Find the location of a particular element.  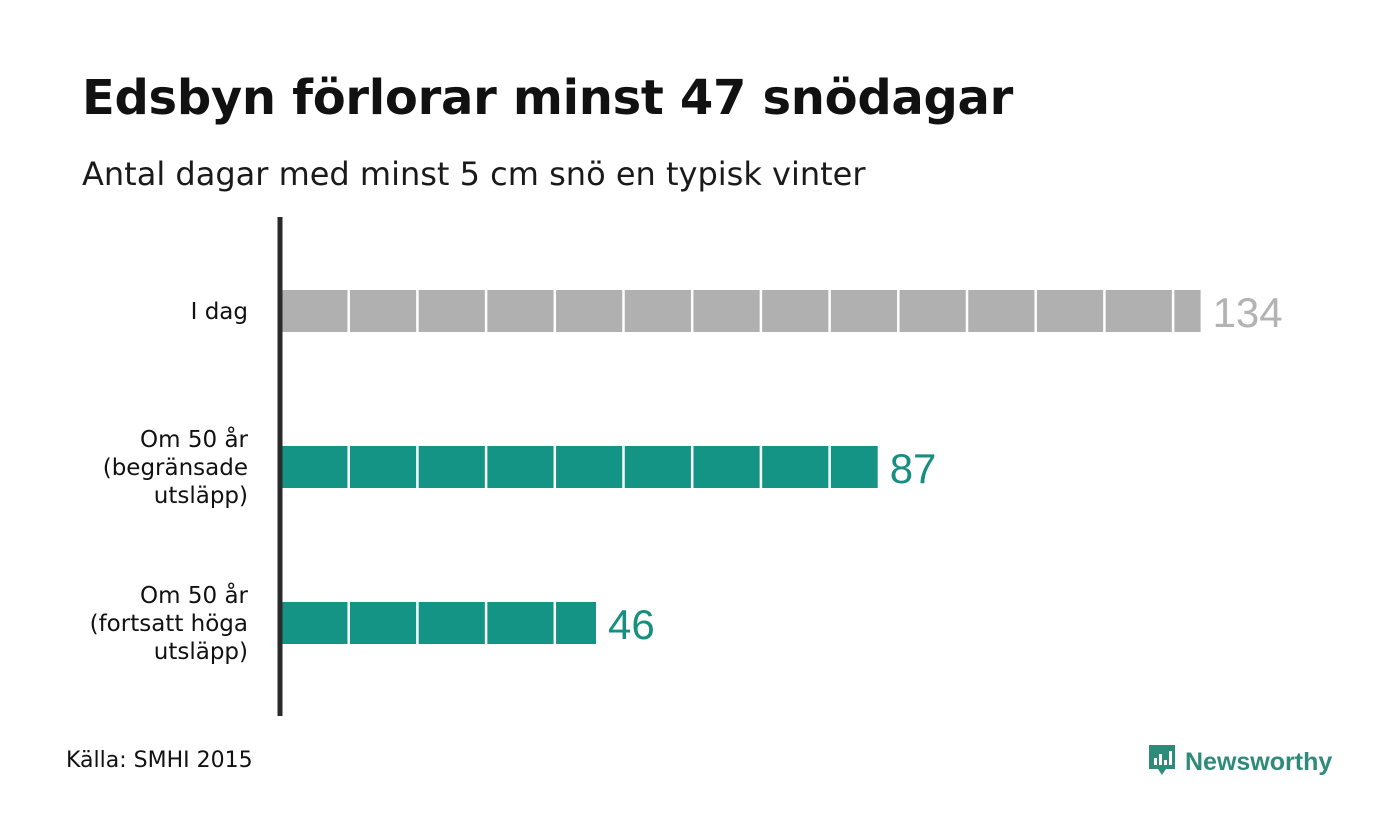

category-label-0: I dag is located at coordinates (219, 312).